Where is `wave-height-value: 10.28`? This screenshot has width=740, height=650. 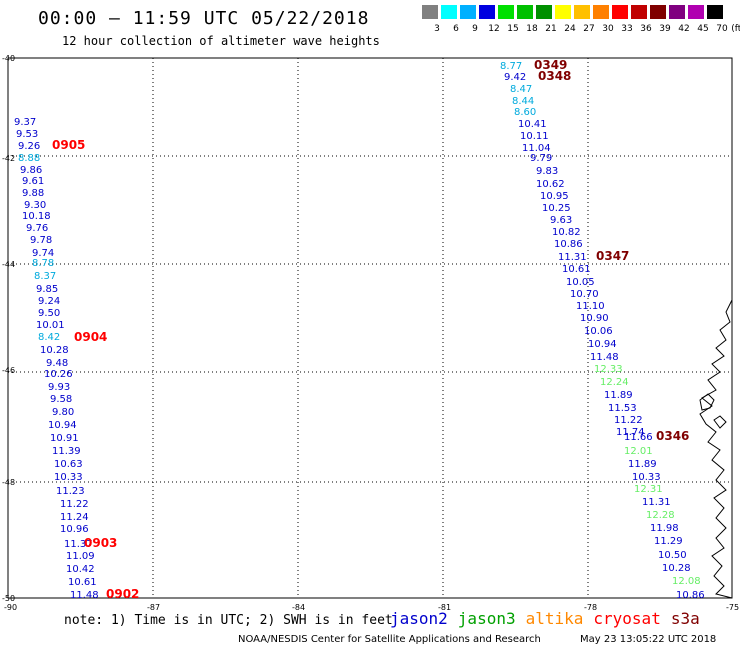 wave-height-value: 10.28 is located at coordinates (676, 568).